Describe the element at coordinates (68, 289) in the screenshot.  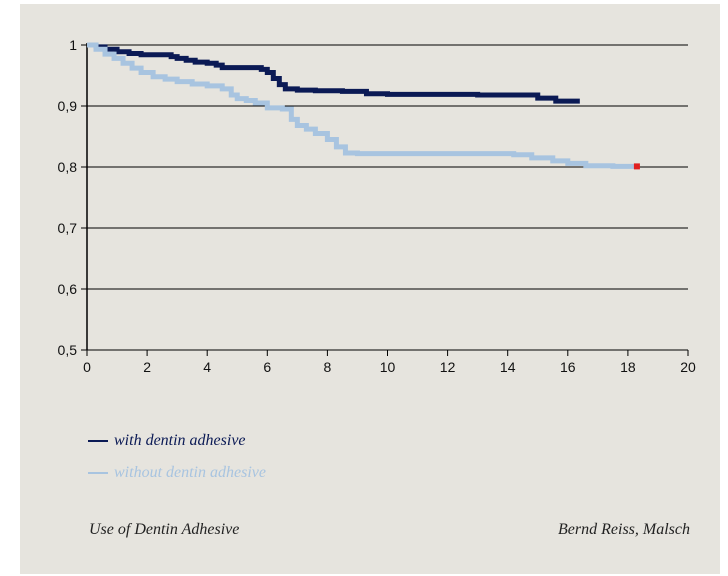
I see `y-tick-label: 0,6` at that location.